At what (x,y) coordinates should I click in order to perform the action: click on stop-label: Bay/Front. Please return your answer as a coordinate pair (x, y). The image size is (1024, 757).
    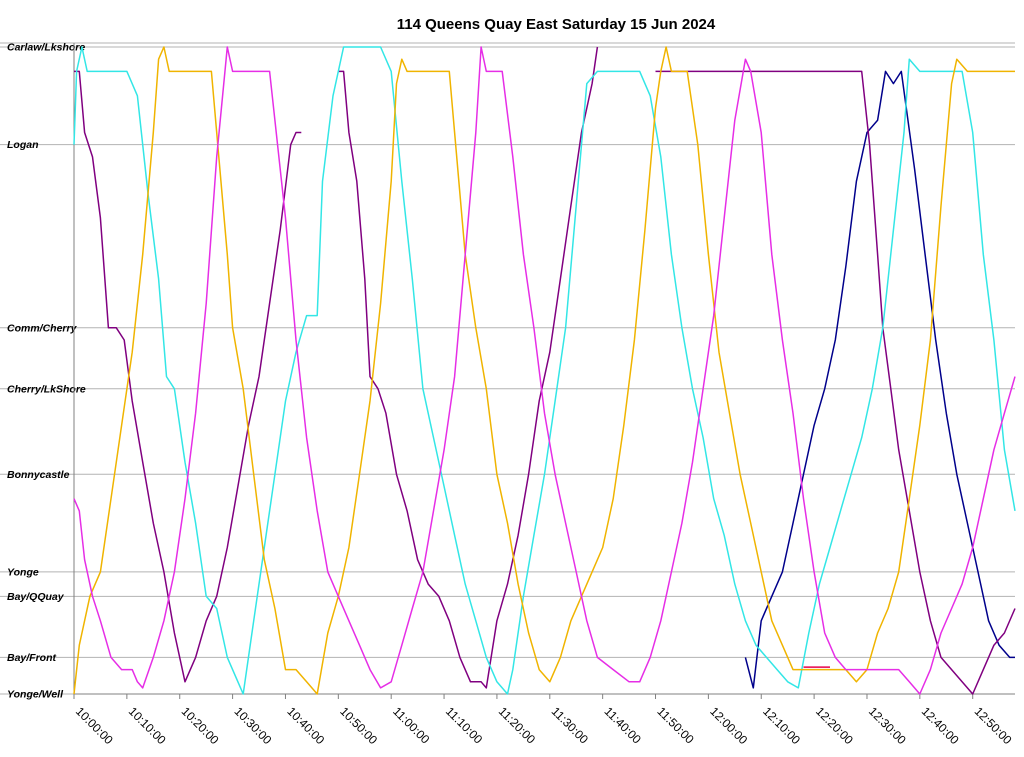
    Looking at the image, I should click on (32, 658).